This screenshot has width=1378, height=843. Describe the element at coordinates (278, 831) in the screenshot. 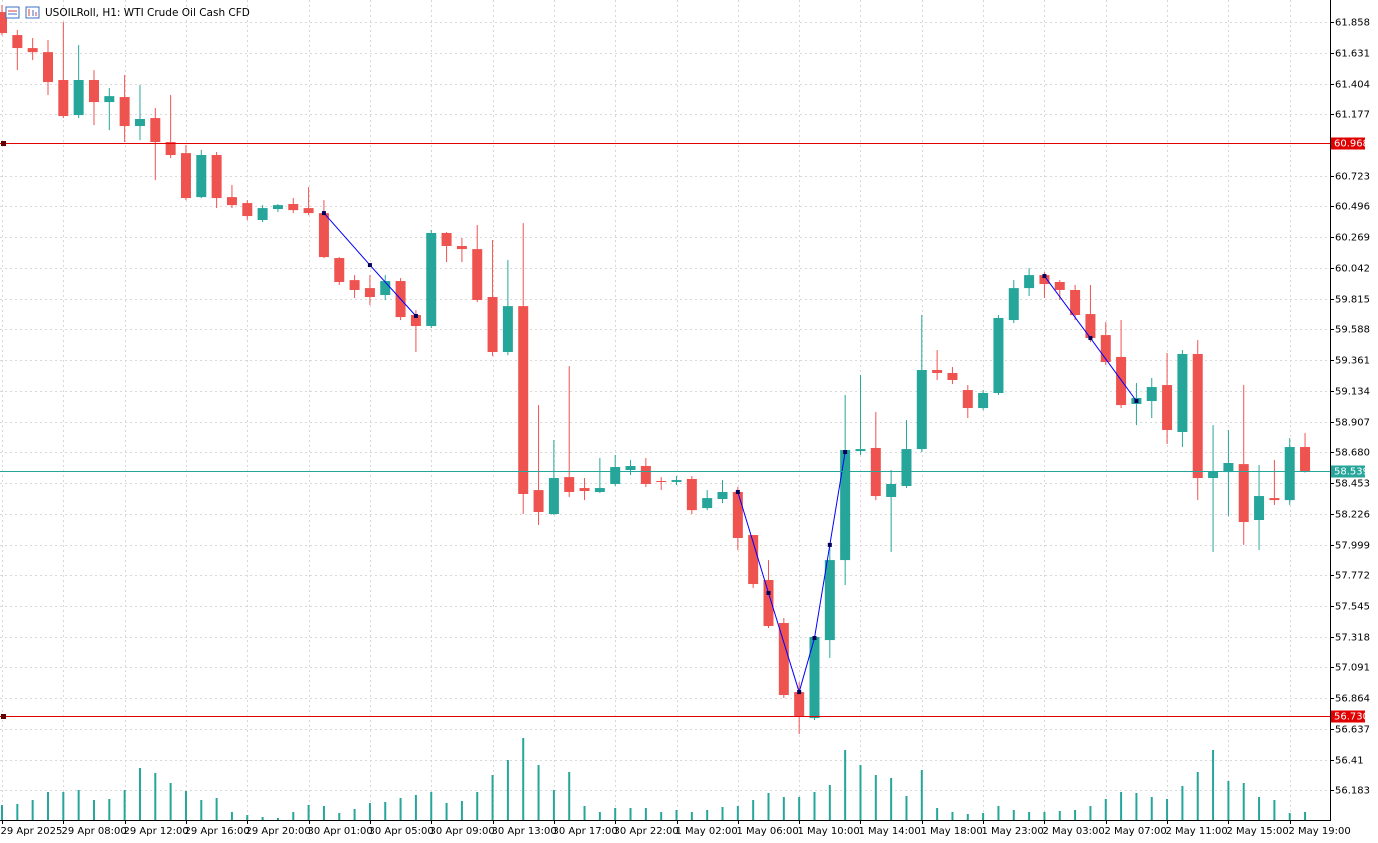

I see `x-tick-label: 29 Apr 20:00` at that location.